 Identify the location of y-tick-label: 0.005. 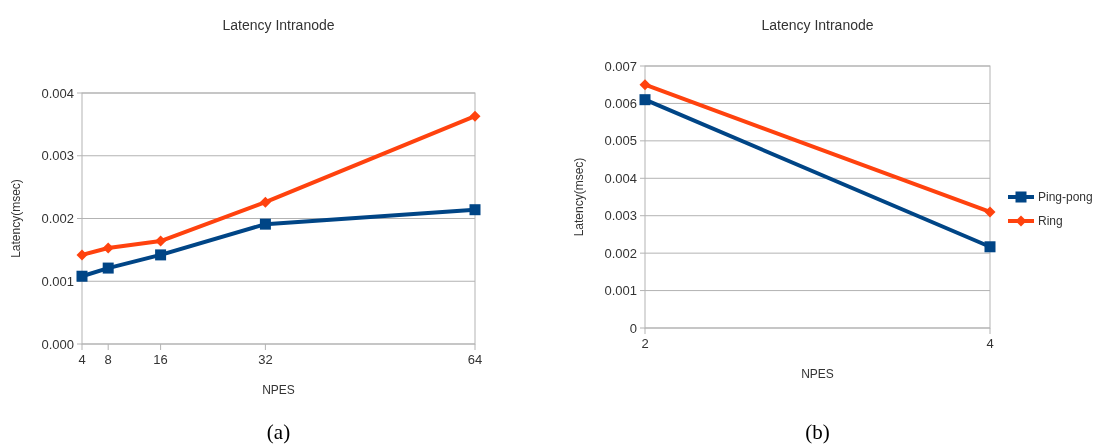
(620, 141).